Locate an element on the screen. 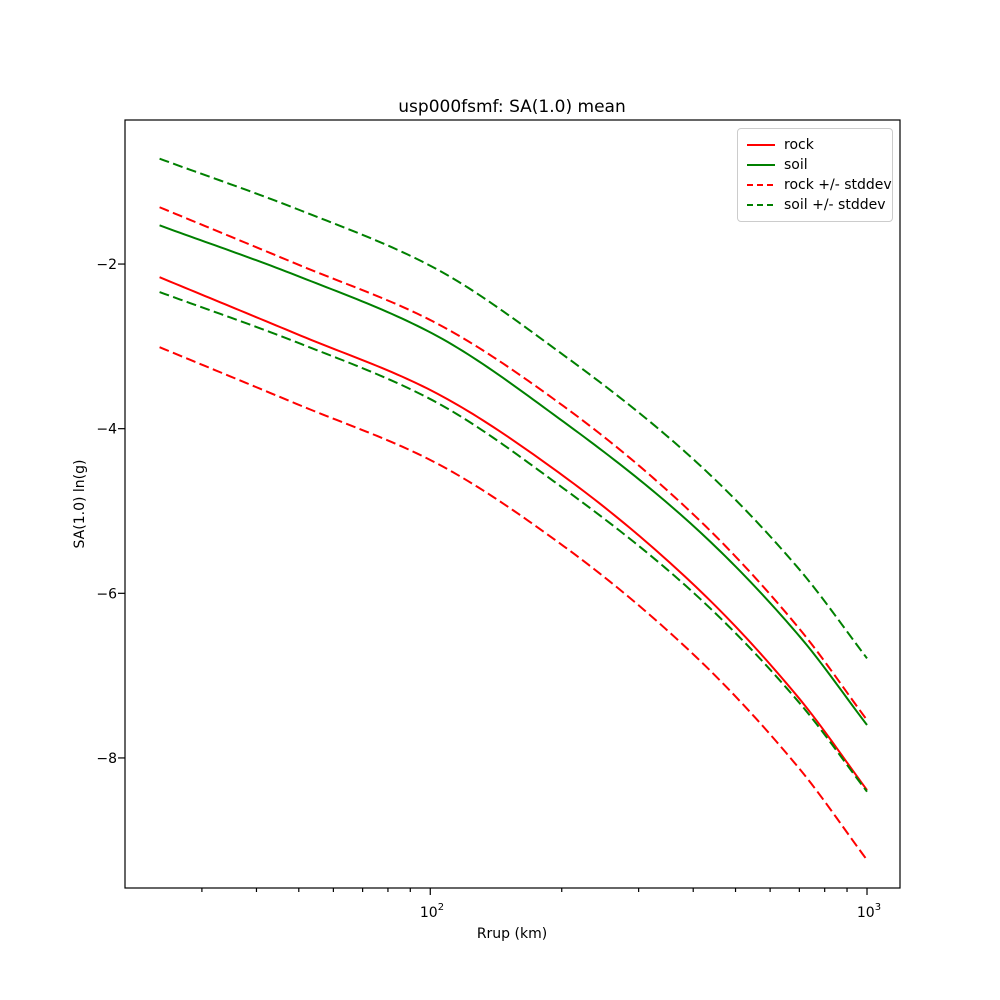 The height and width of the screenshot is (1000, 1000). legend-line-rock is located at coordinates (761, 145).